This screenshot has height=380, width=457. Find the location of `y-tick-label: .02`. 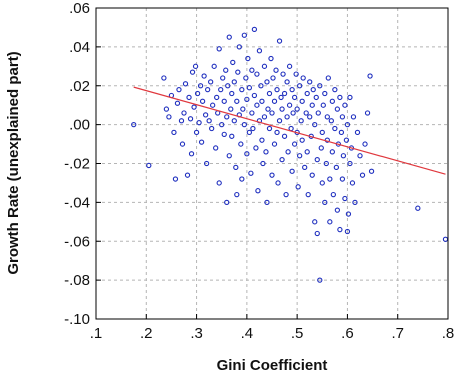

y-tick-label: .02 is located at coordinates (79, 86).